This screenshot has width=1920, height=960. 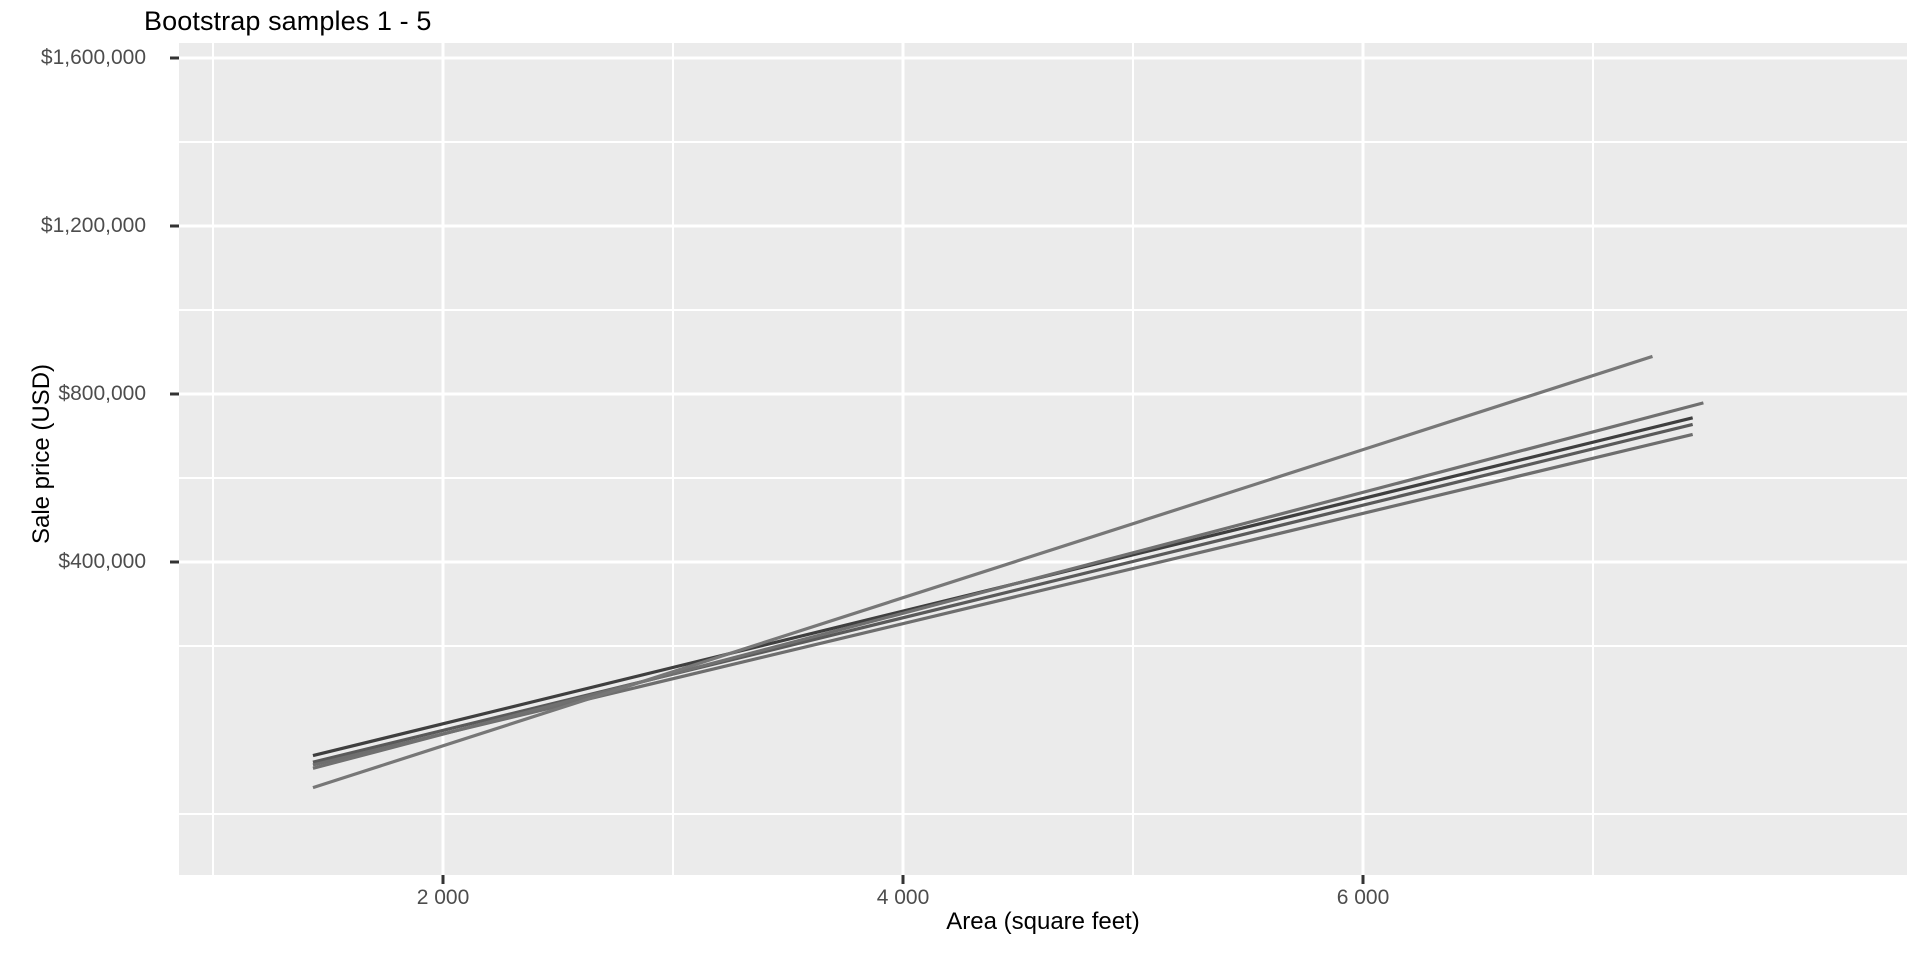 What do you see at coordinates (443, 879) in the screenshot?
I see `x-tick-mark-2000` at bounding box center [443, 879].